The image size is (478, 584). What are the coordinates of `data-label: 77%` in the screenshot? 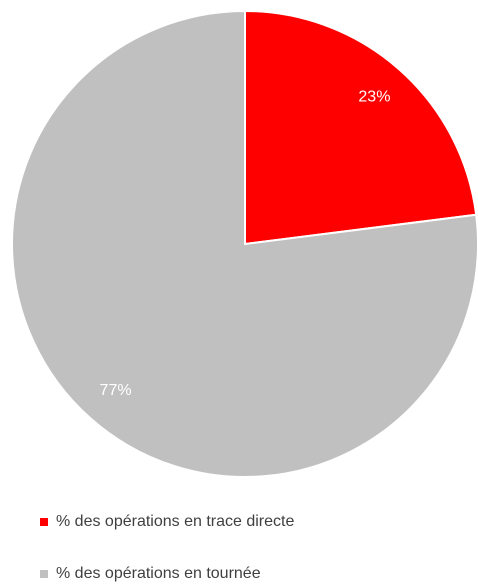 It's located at (116, 390).